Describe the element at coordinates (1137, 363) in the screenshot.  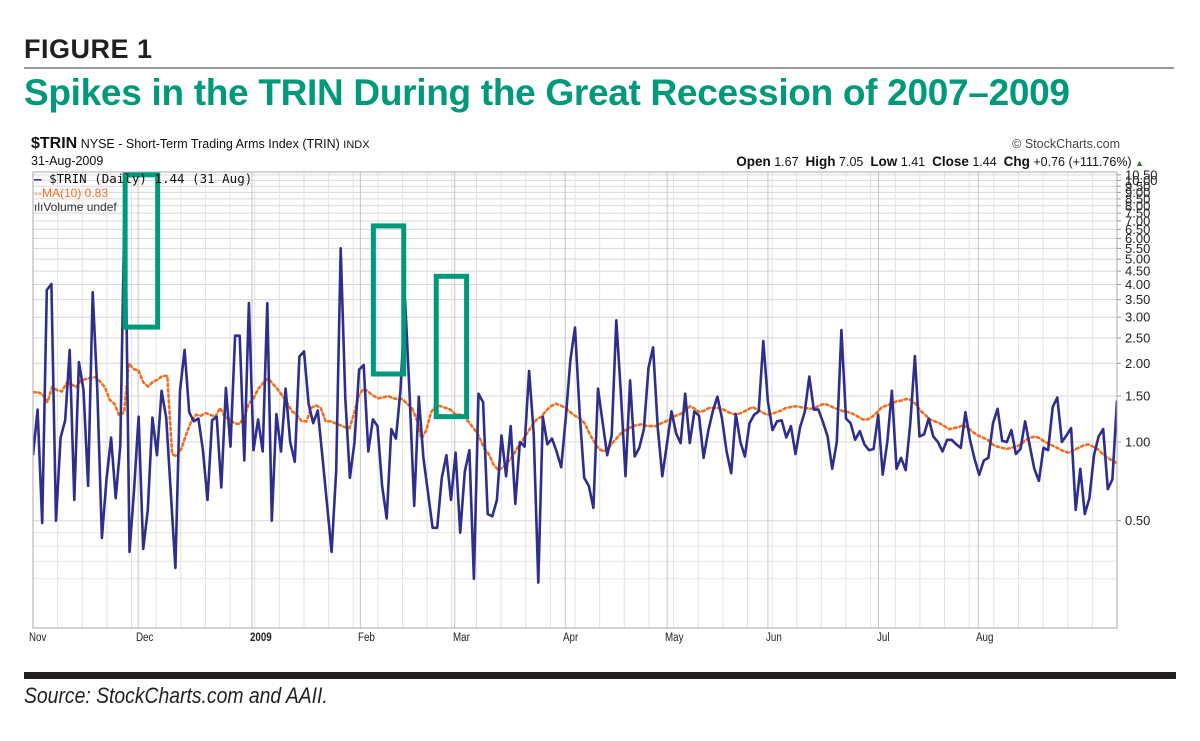
I see `y-tick-label: 2.00` at that location.